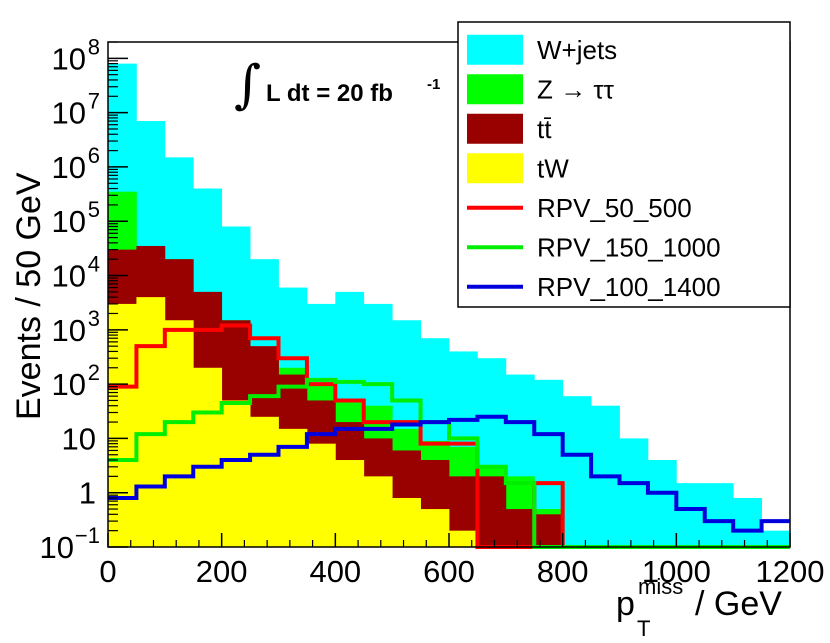 The image size is (830, 643). I want to click on legend-swatch-tt-, so click(495, 128).